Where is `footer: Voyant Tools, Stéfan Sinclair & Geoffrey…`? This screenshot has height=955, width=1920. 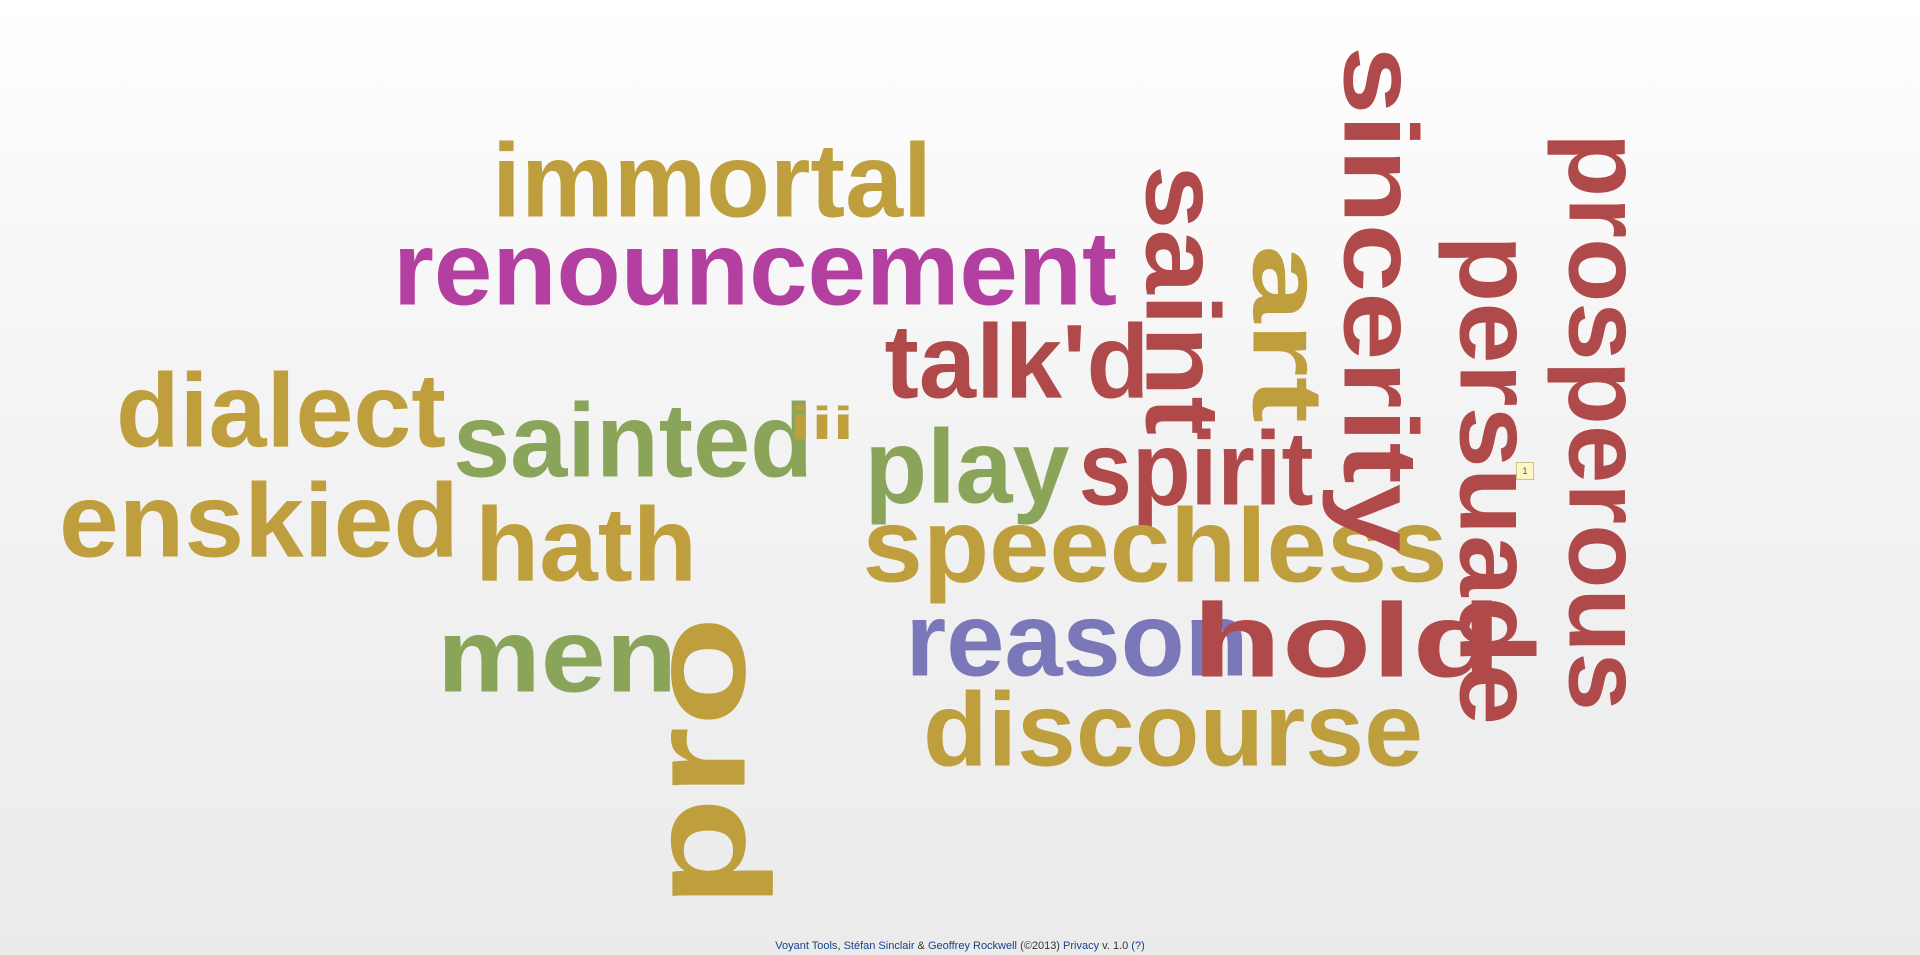
footer: Voyant Tools, Stéfan Sinclair & Geoffrey… is located at coordinates (960, 946).